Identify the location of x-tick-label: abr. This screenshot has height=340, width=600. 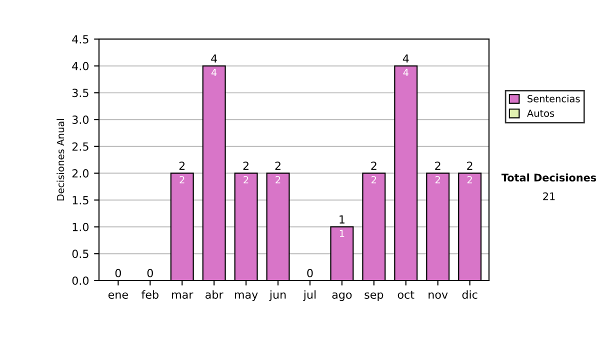
(215, 294).